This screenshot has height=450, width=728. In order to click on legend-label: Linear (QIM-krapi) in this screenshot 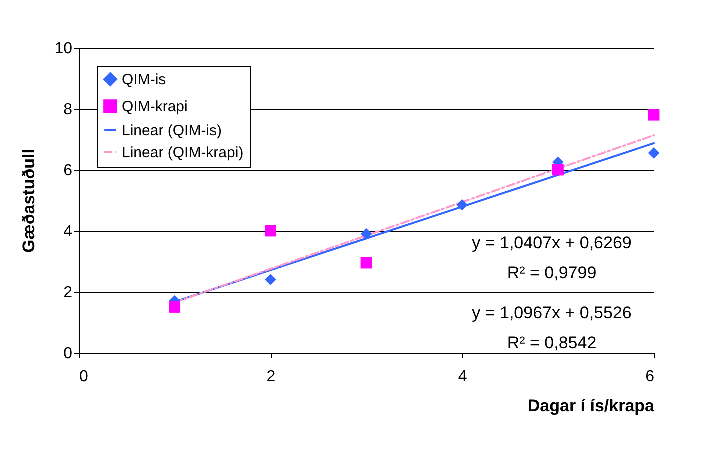, I will do `click(183, 153)`.